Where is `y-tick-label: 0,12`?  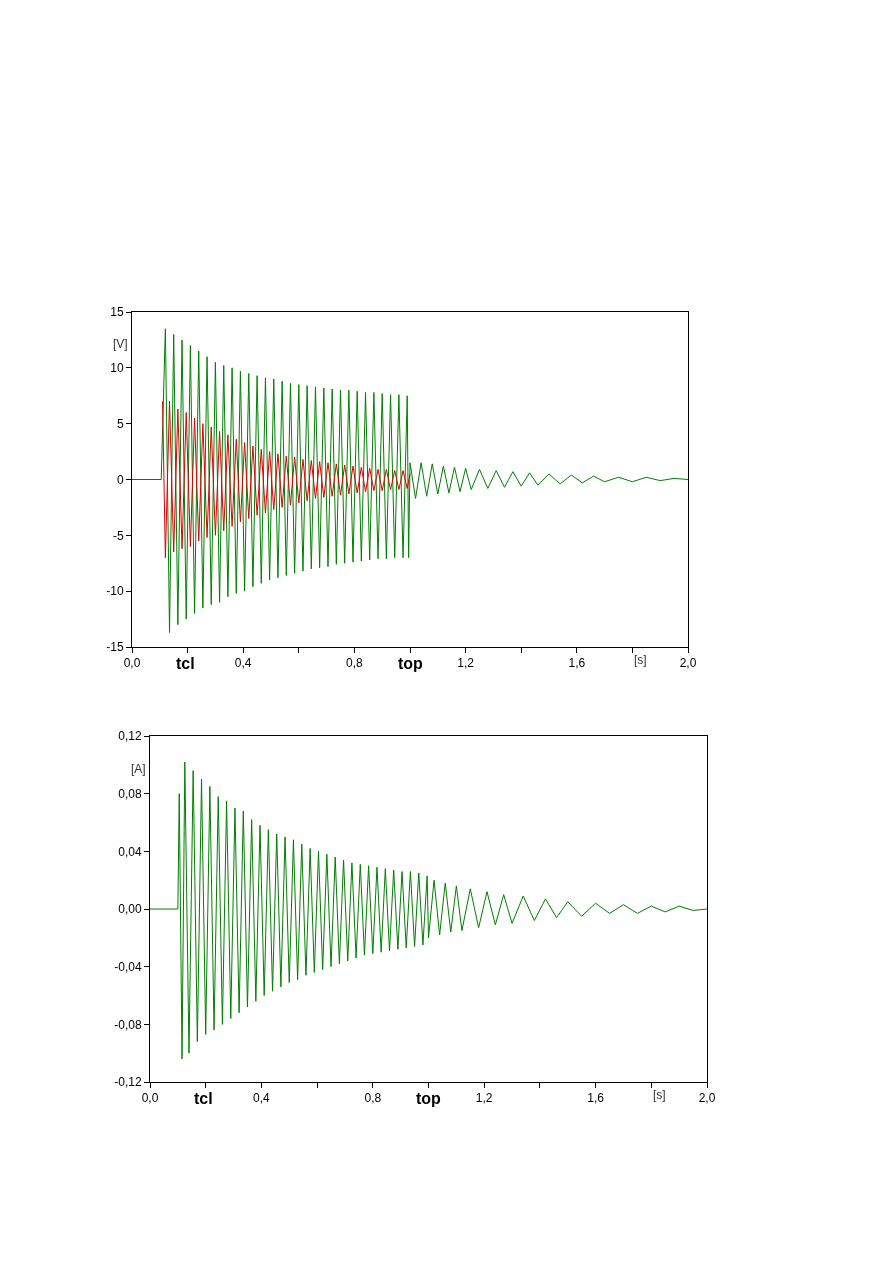 y-tick-label: 0,12 is located at coordinates (130, 736).